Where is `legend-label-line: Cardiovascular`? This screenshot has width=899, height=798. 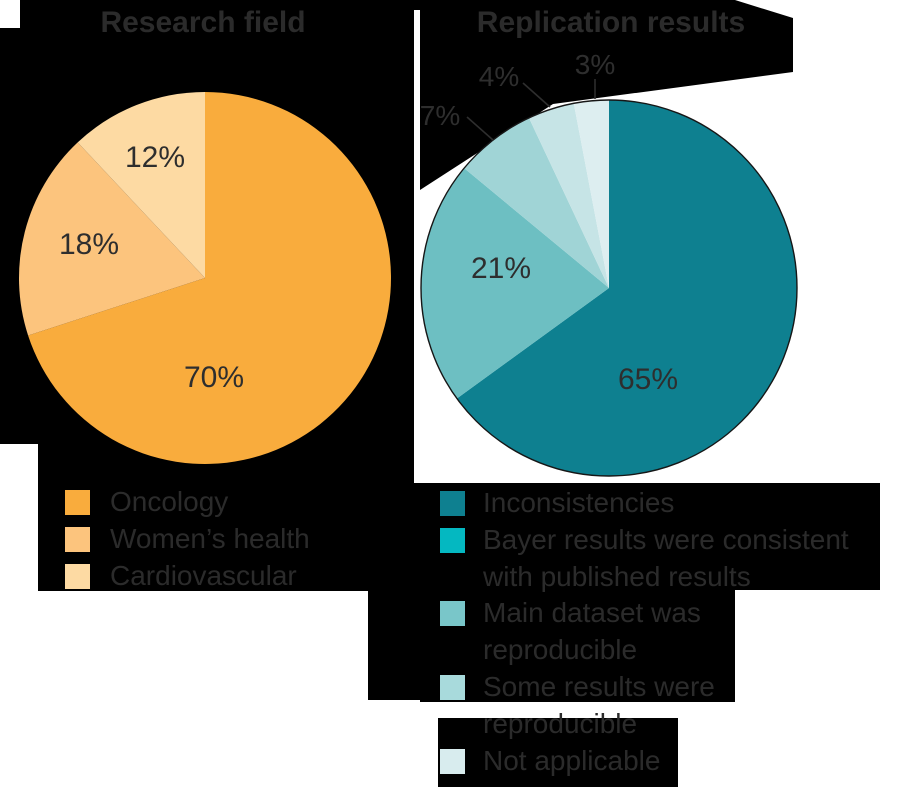
legend-label-line: Cardiovascular is located at coordinates (203, 575).